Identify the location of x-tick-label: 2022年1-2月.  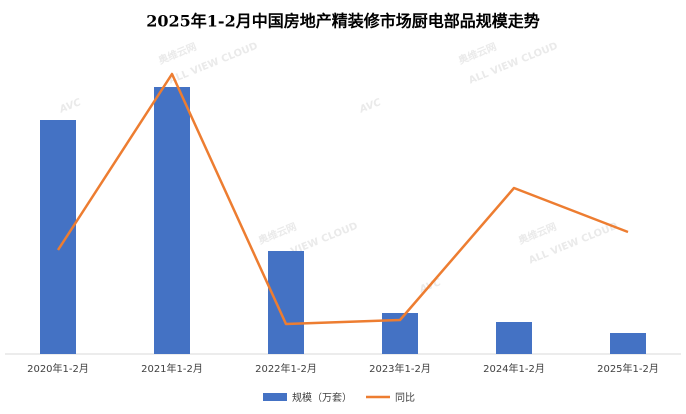
(286, 368).